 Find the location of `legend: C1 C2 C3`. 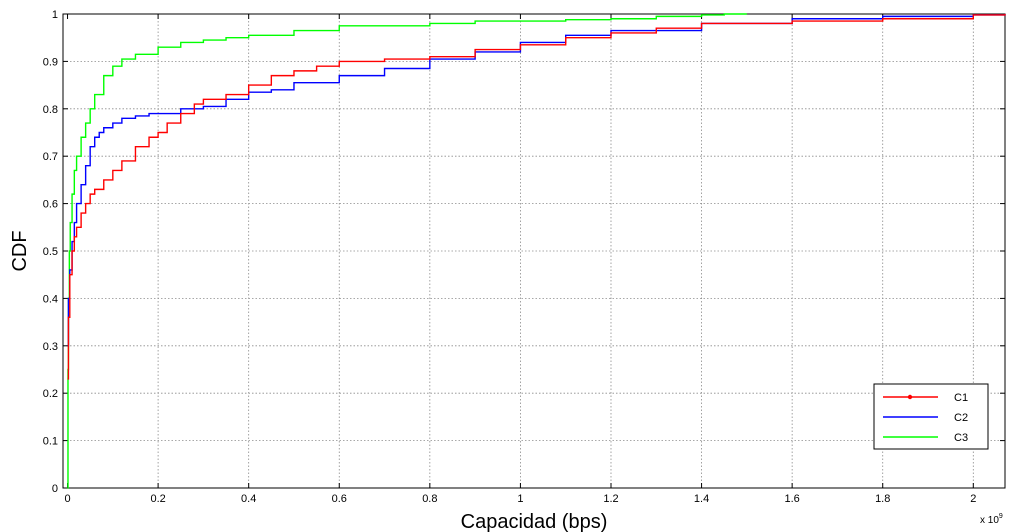

legend: C1 C2 C3 is located at coordinates (931, 416).